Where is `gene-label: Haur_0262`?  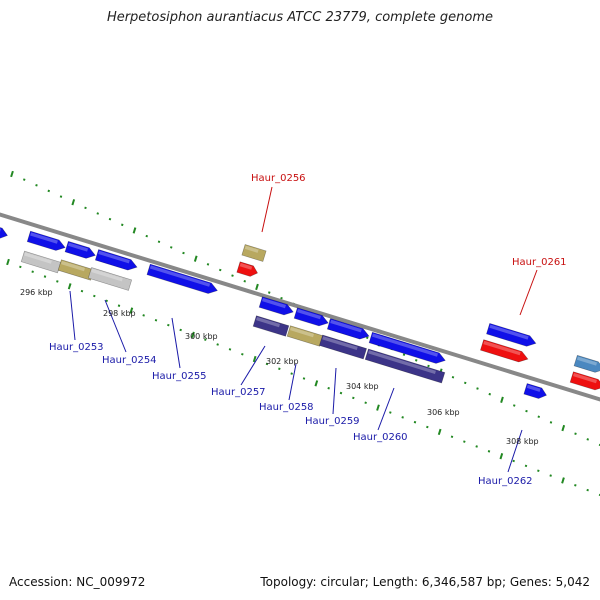
gene-label: Haur_0262 is located at coordinates (505, 481).